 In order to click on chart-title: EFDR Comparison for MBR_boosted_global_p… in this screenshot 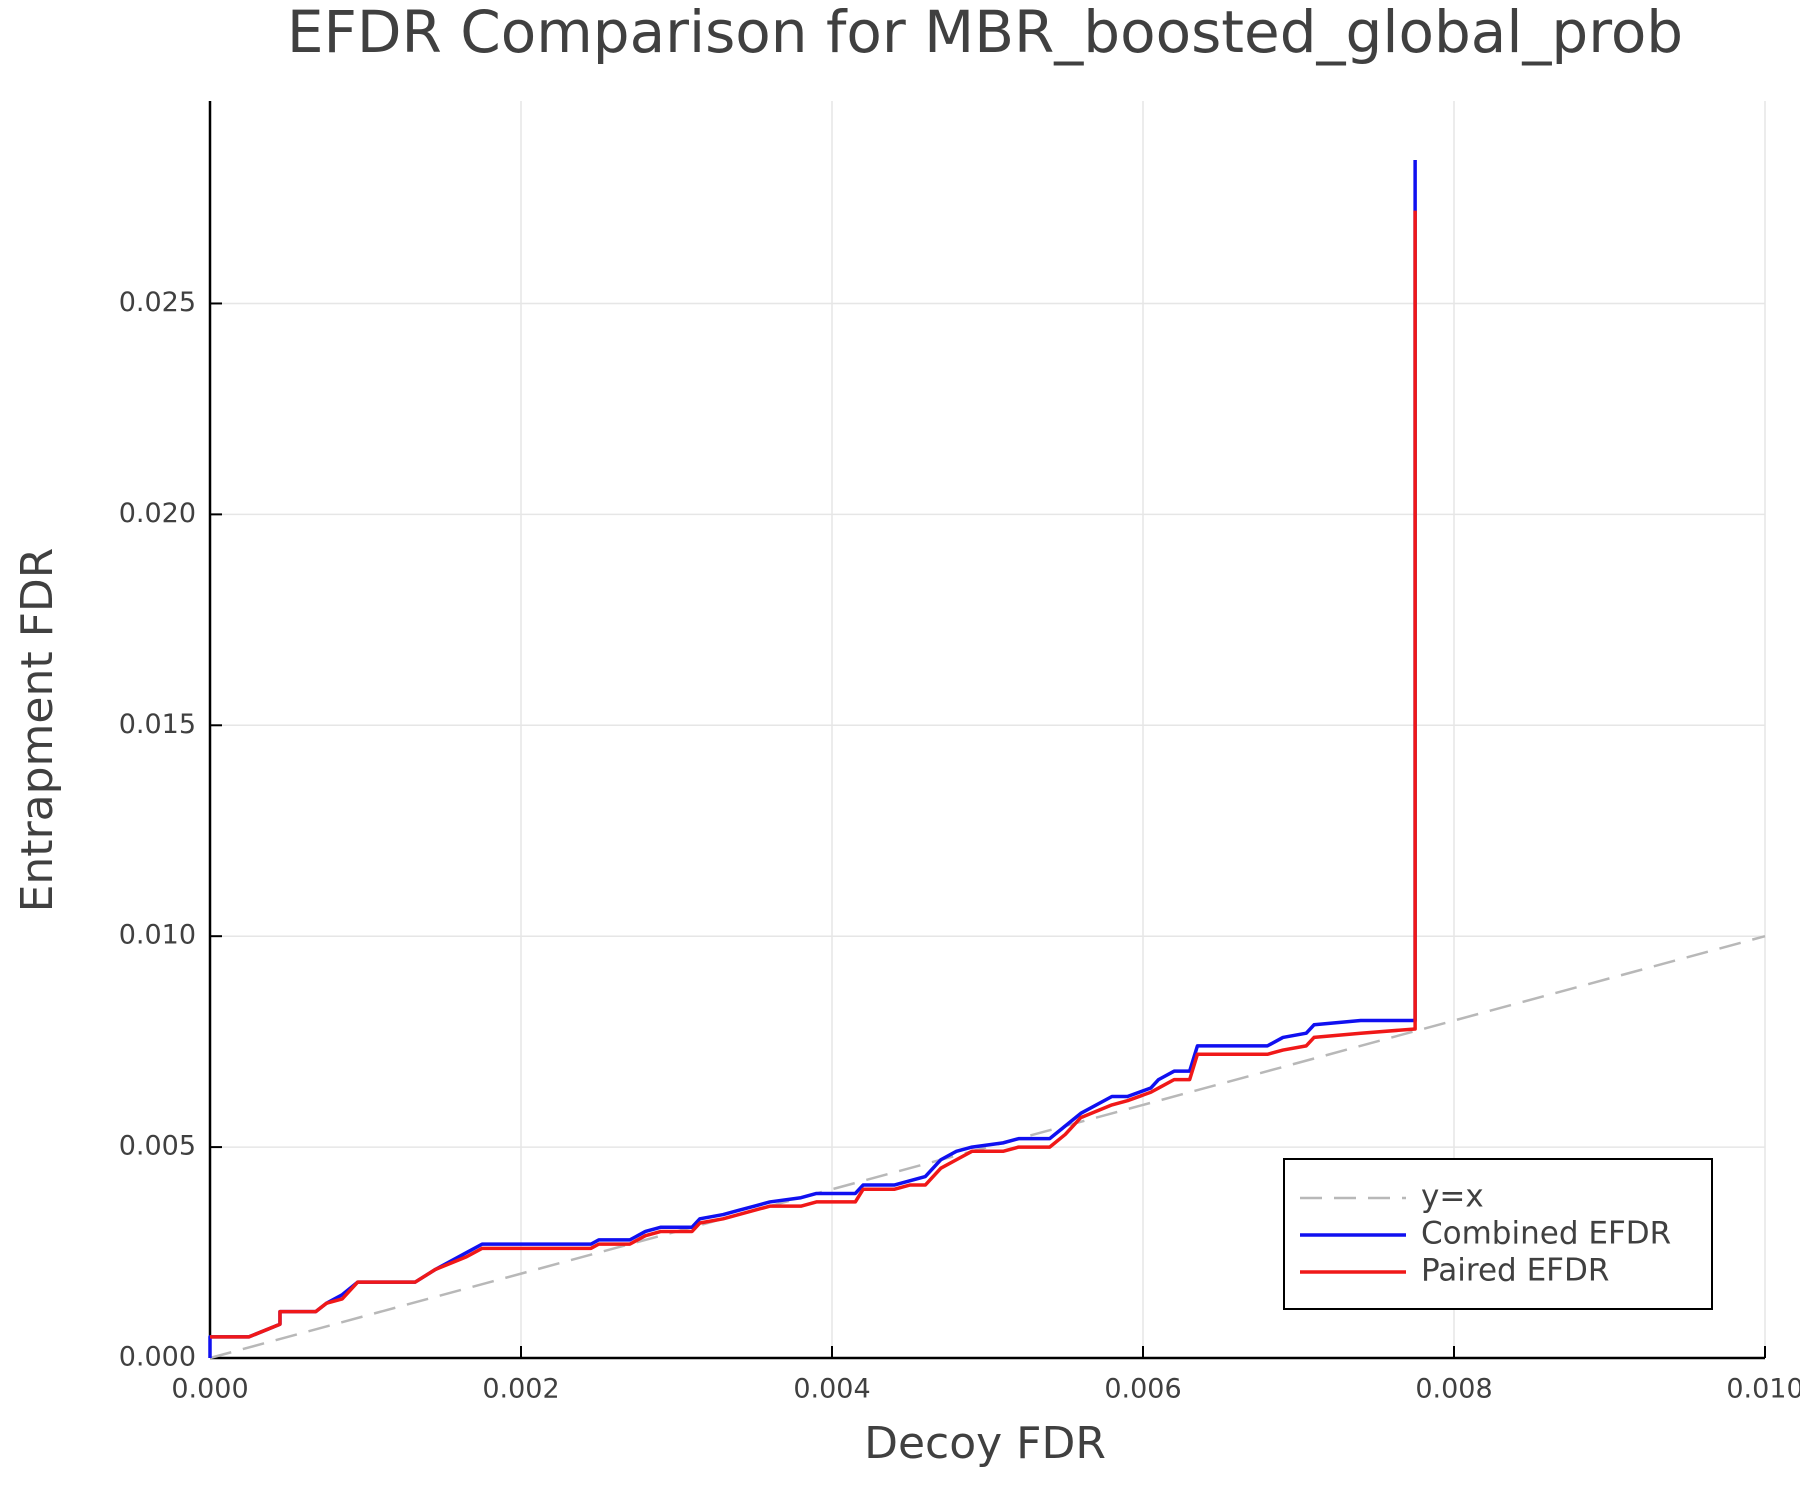, I will do `click(985, 33)`.